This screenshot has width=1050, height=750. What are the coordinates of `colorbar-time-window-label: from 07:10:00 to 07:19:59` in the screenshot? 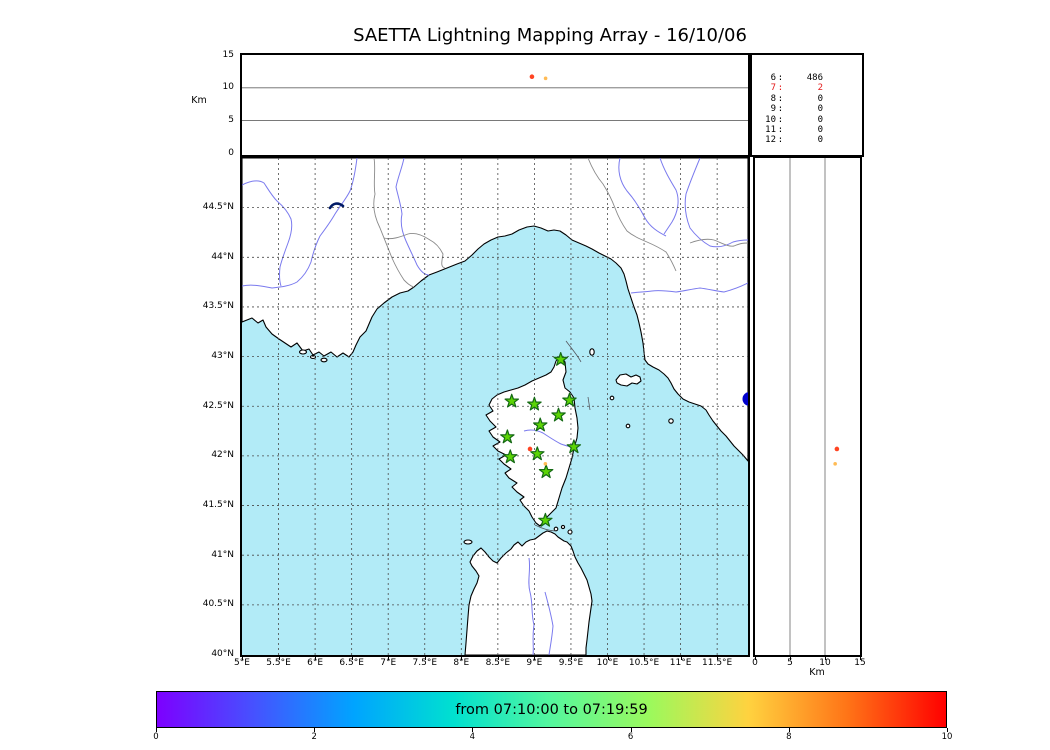 It's located at (551, 709).